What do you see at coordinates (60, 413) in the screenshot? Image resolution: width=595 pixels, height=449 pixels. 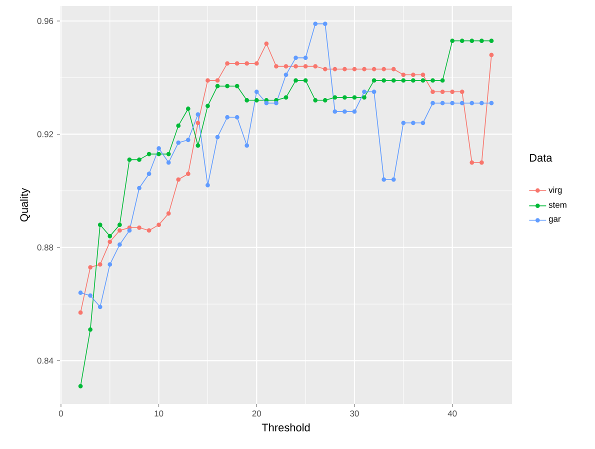 I see `x-tick-label: 0` at bounding box center [60, 413].